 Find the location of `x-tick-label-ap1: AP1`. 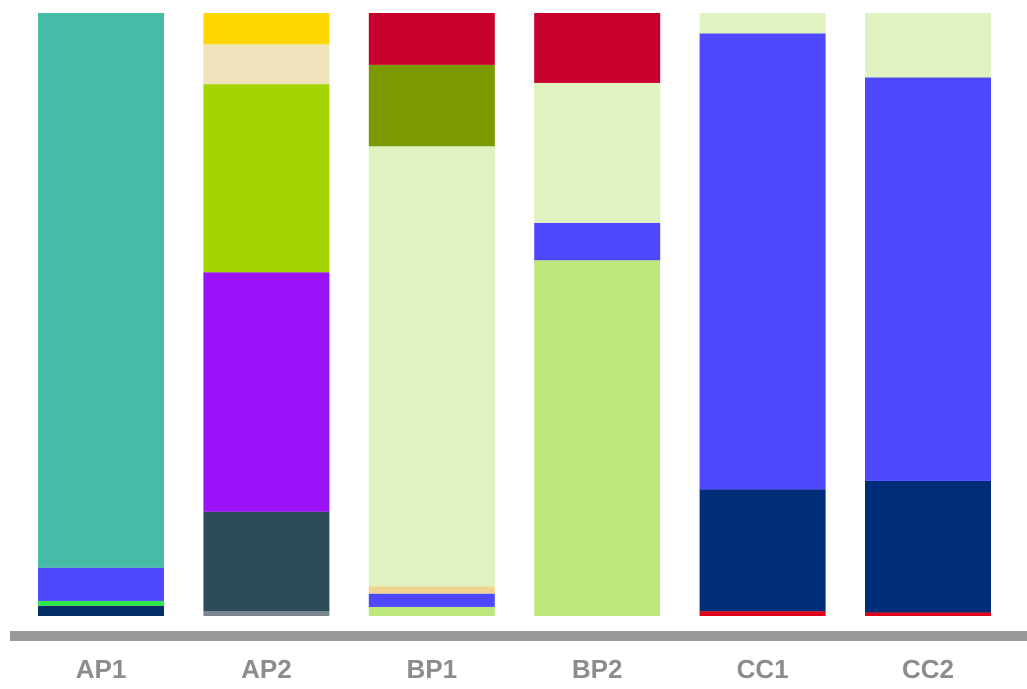

x-tick-label-ap1: AP1 is located at coordinates (101, 669).